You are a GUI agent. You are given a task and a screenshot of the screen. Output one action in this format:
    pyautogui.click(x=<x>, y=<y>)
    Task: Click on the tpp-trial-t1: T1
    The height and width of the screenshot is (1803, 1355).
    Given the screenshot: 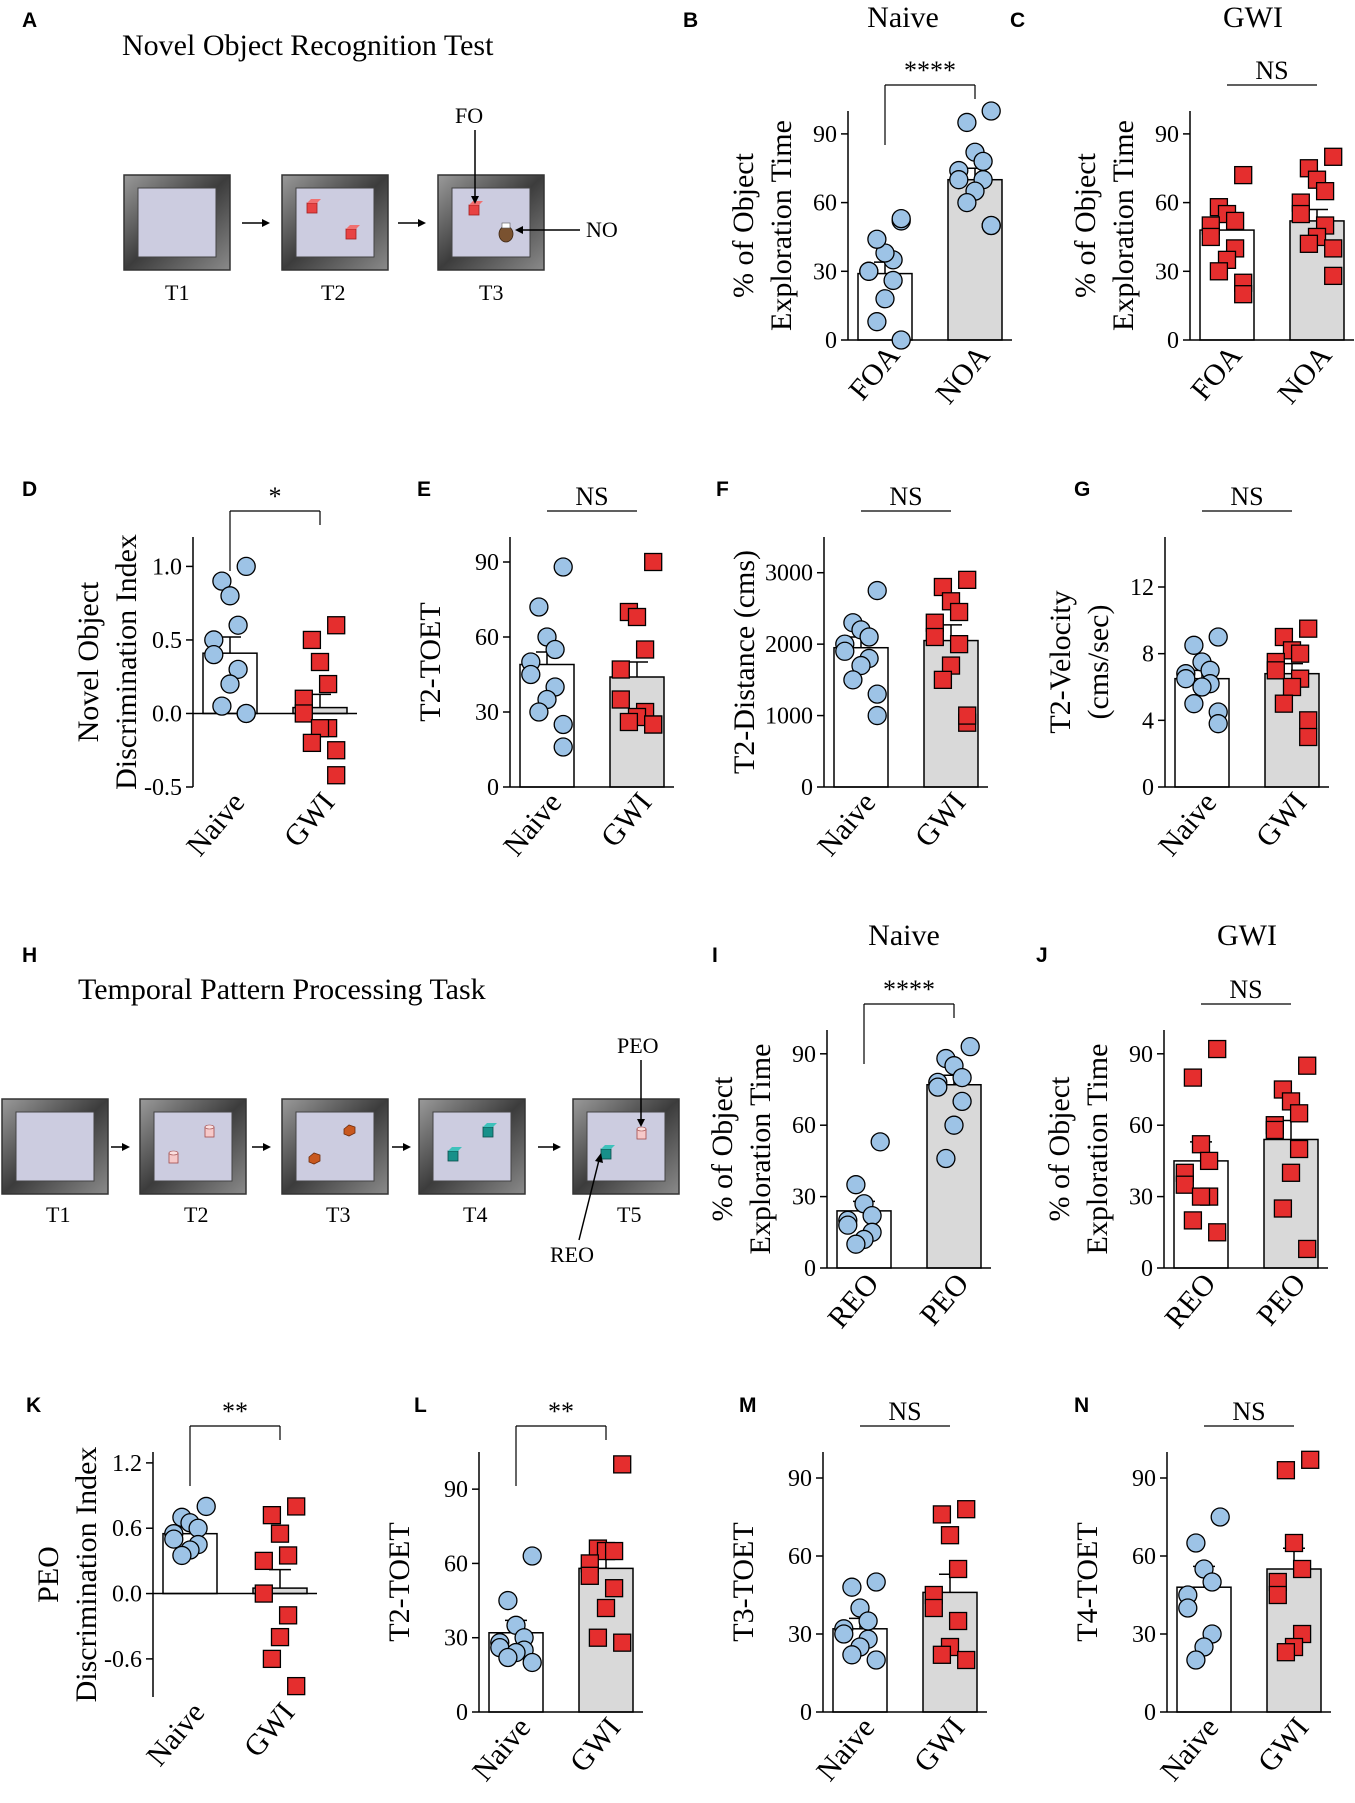 What is the action you would take?
    pyautogui.click(x=58, y=1214)
    